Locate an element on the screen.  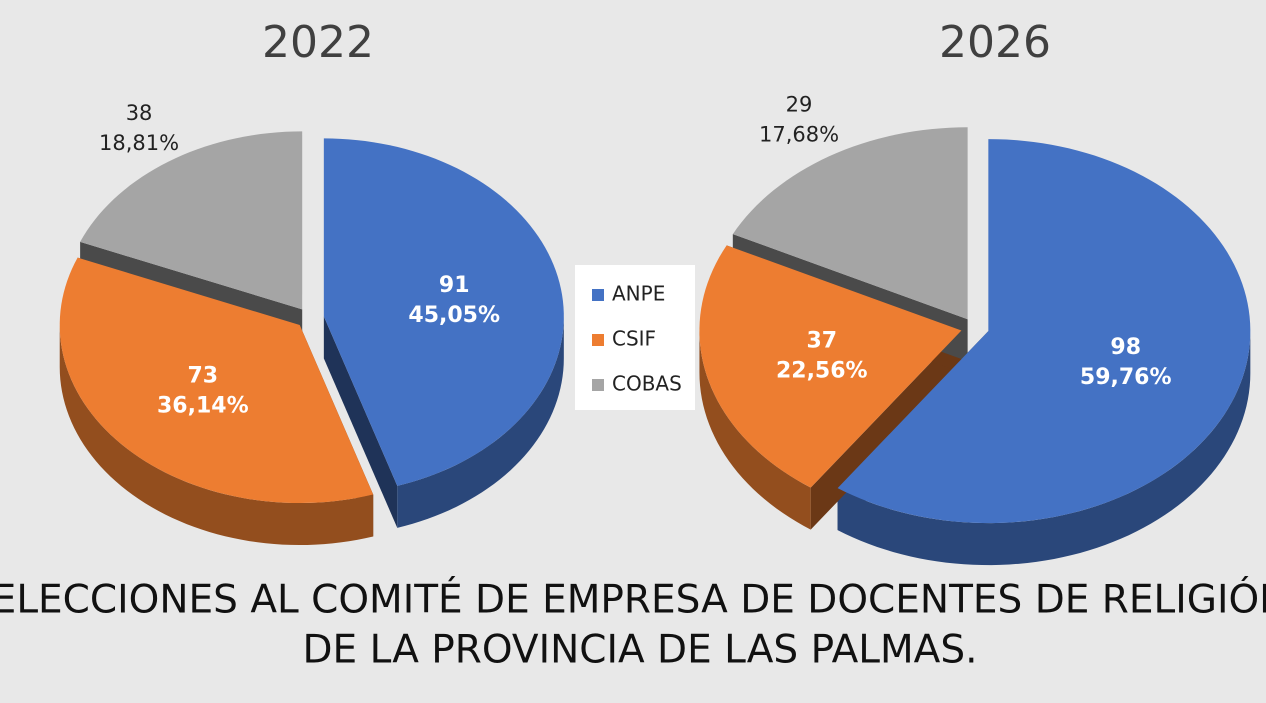
data-label: 36,14% is located at coordinates (203, 406).